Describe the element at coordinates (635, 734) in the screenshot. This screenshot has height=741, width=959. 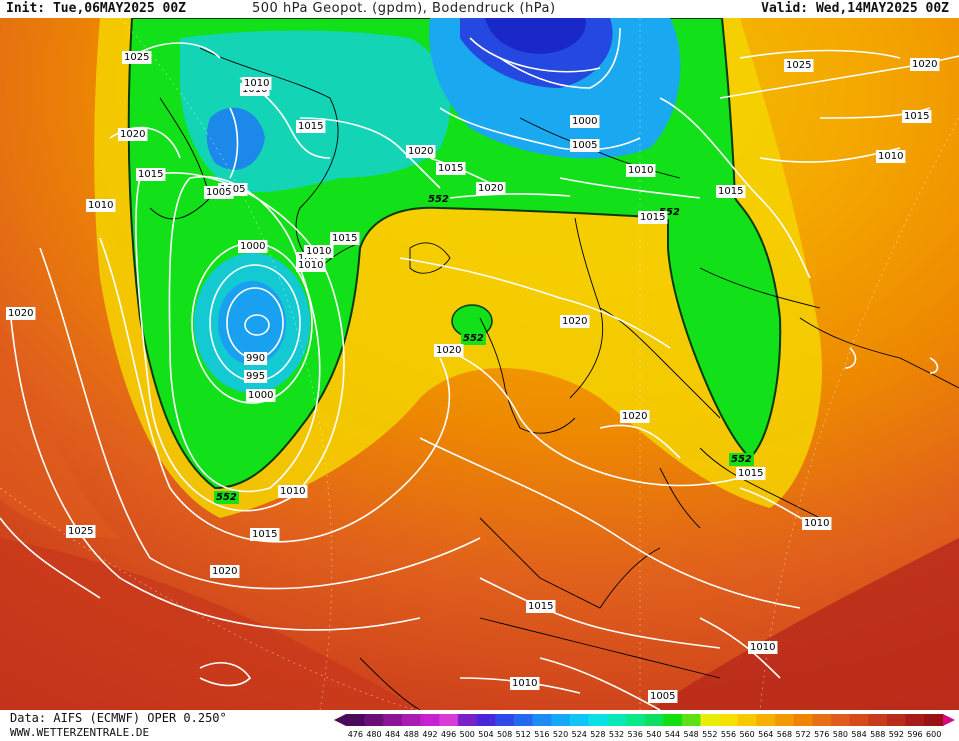
I see `colorbar-tick-label: 536` at that location.